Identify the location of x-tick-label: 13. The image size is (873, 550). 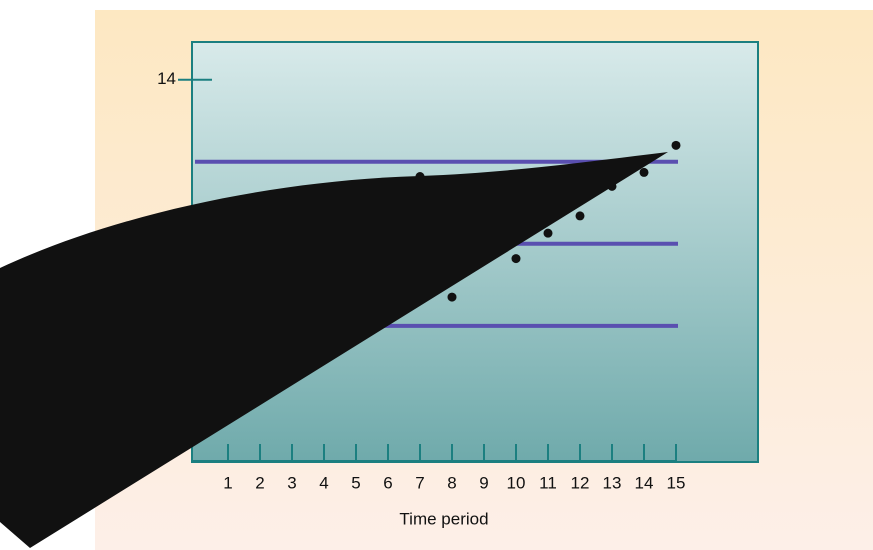
(612, 482).